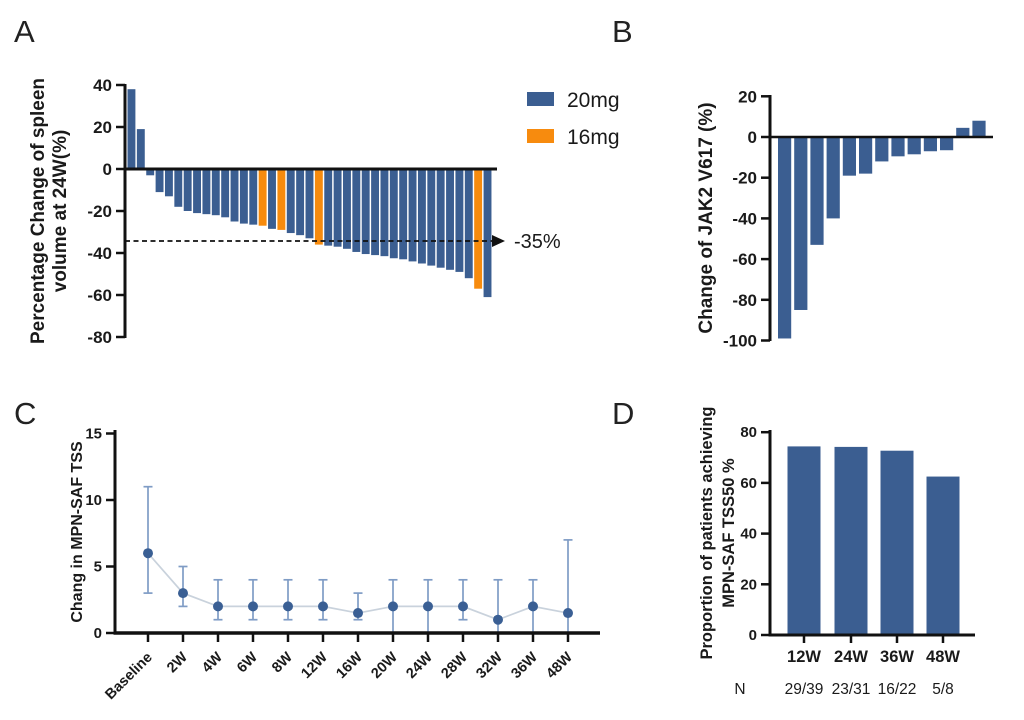 This screenshot has height=720, width=1024. I want to click on y-tick-label: 15, so click(93, 434).